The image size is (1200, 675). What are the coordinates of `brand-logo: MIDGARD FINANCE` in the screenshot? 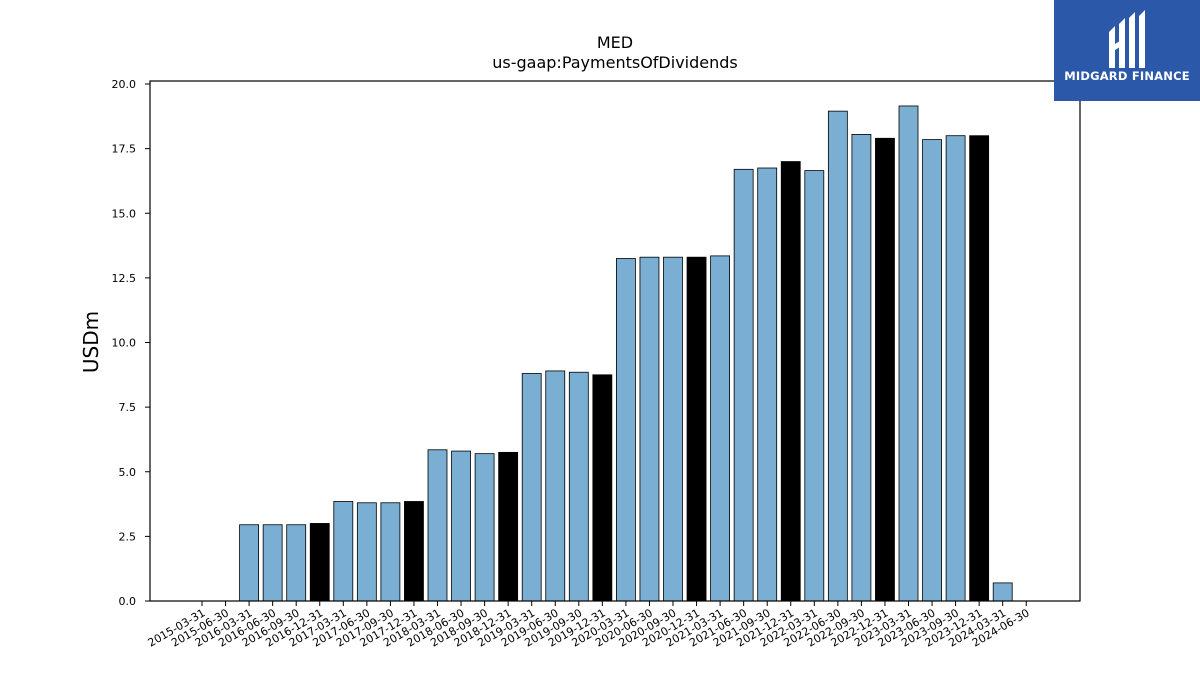 It's located at (1127, 50).